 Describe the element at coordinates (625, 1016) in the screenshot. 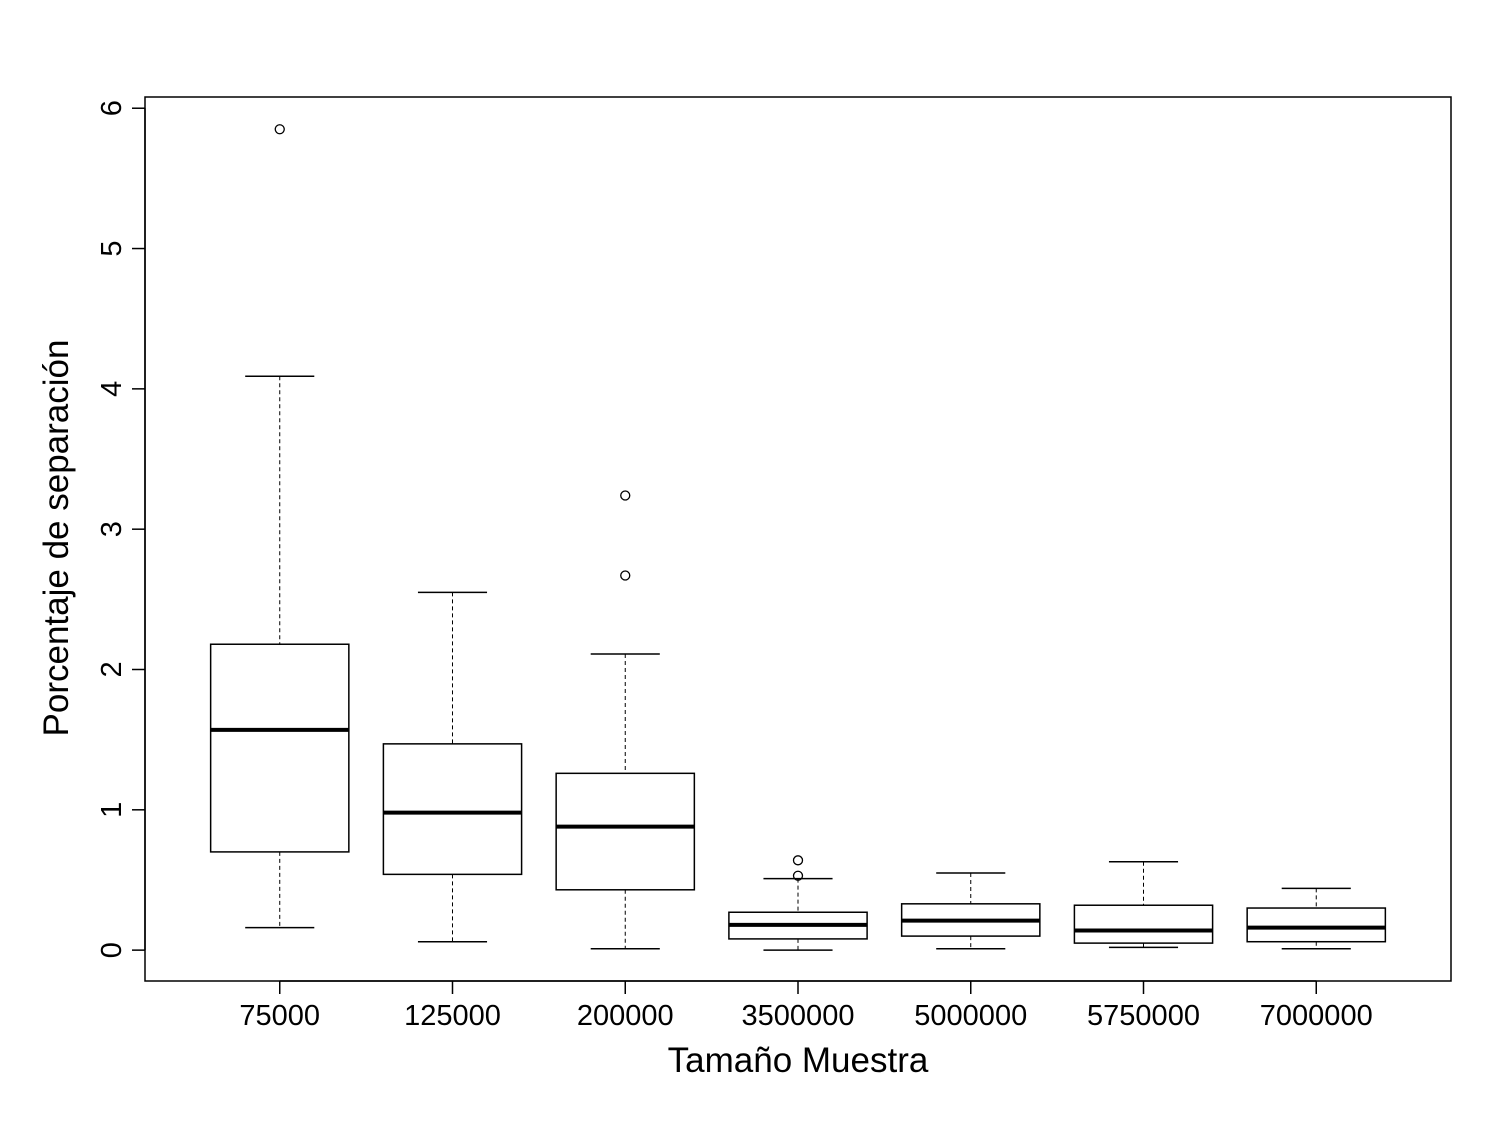

I see `x-tick-label: 200000` at that location.